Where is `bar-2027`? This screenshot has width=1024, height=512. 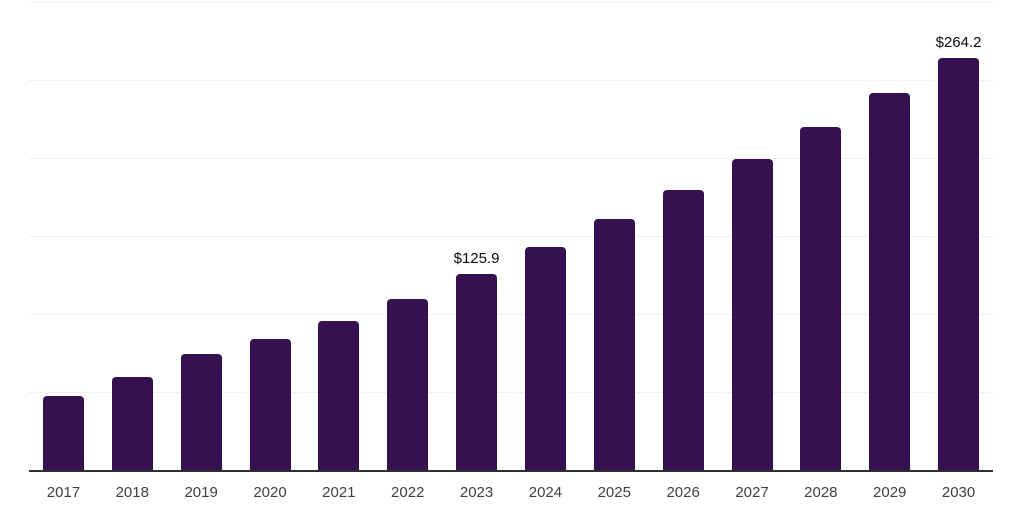 bar-2027 is located at coordinates (752, 315).